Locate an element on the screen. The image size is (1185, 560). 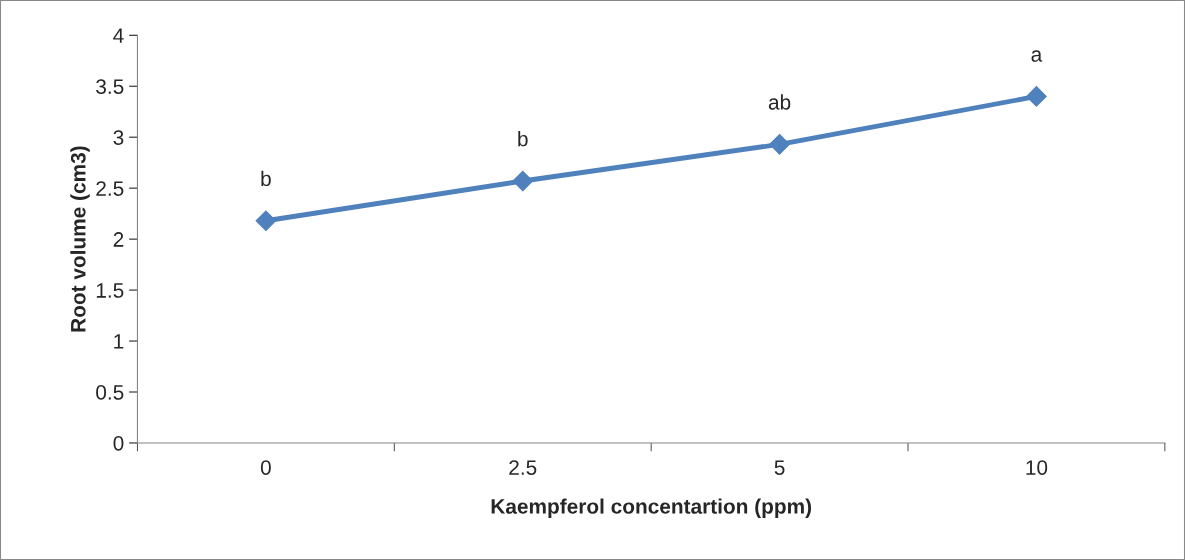
annotation: a is located at coordinates (1037, 56).